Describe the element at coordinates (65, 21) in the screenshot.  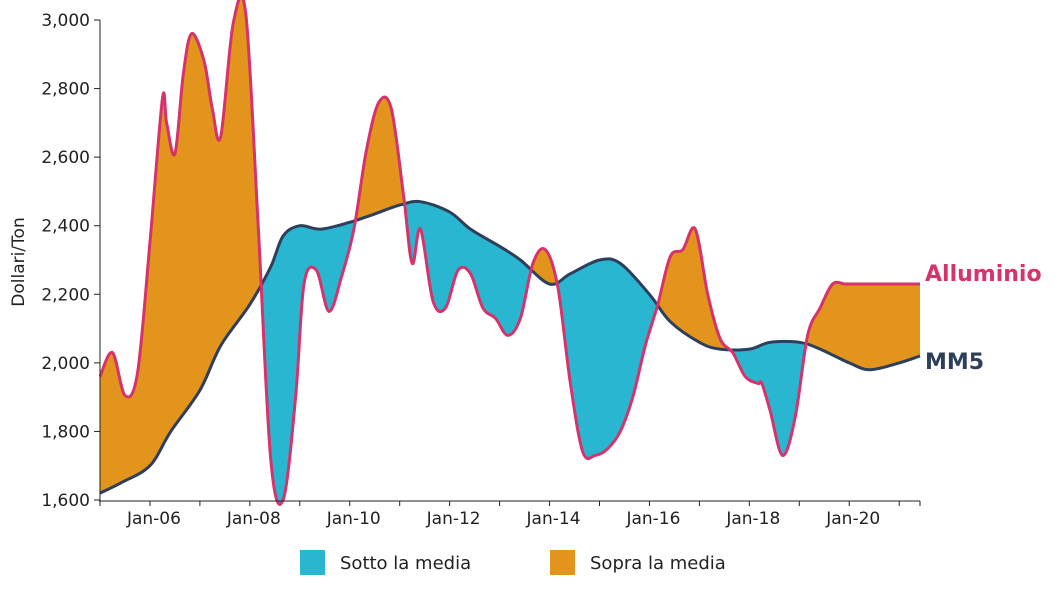
I see `y-tick-label: 3,000` at that location.